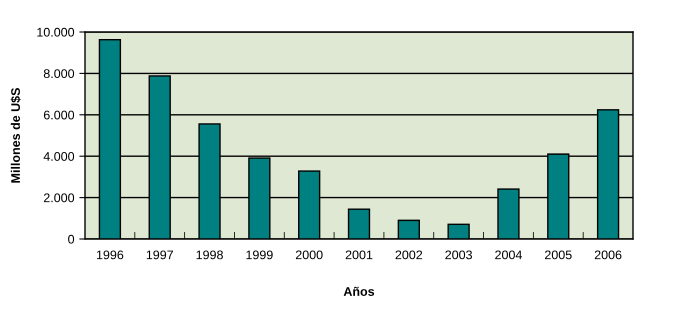  I want to click on y-tick-label: 4.000, so click(59, 156).